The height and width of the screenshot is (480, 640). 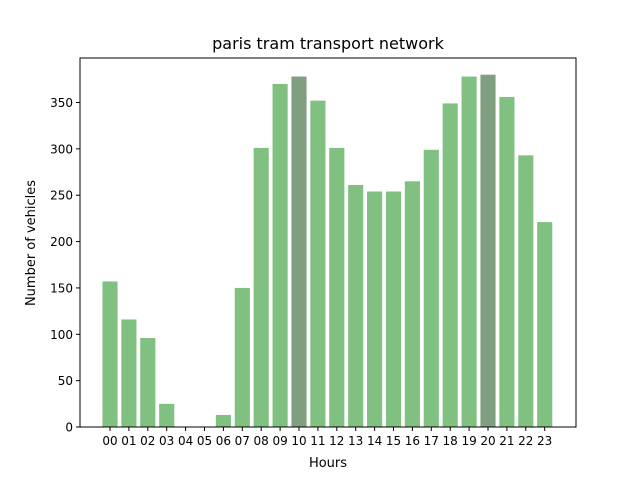 I want to click on y-tick-label: 250, so click(x=61, y=196).